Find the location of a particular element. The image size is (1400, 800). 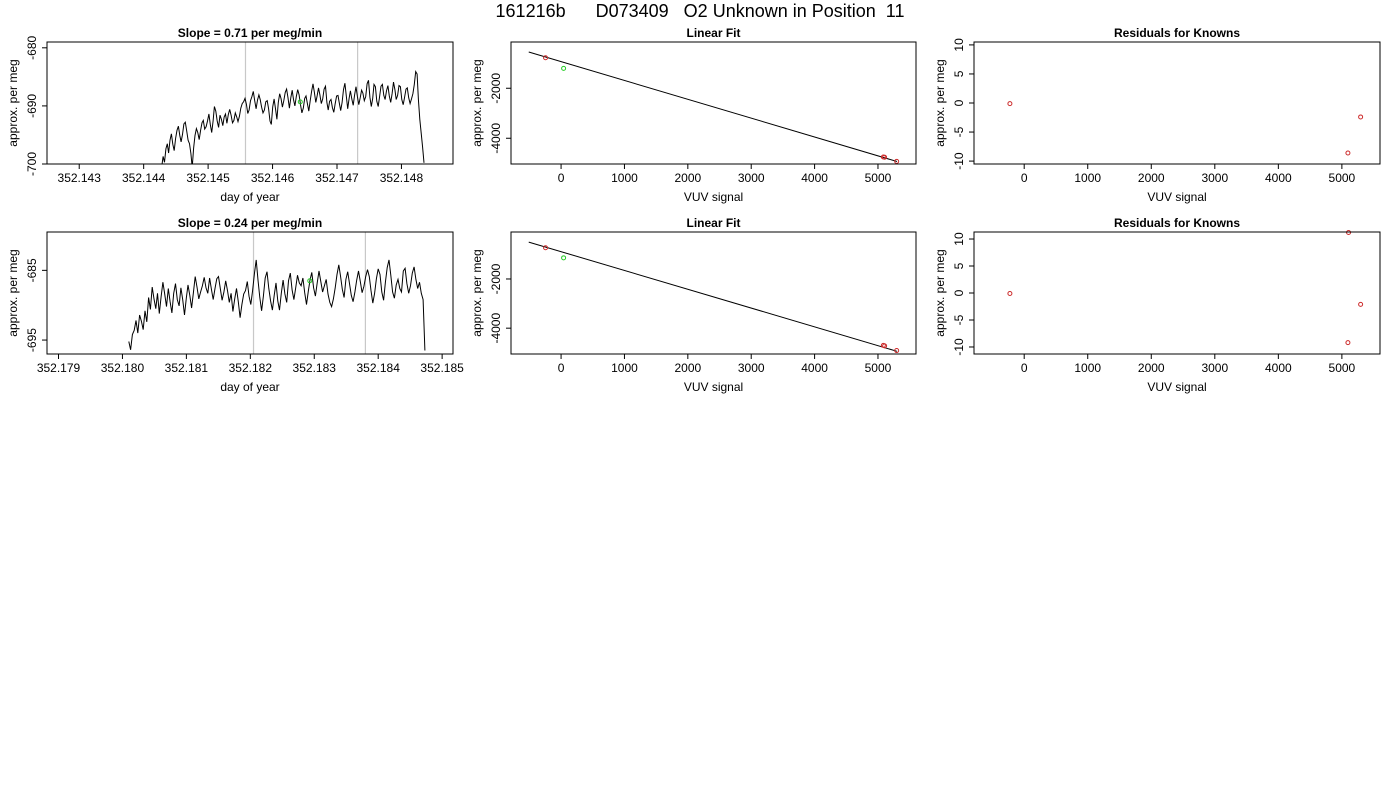

y-tick-label: 0 is located at coordinates (959, 102).